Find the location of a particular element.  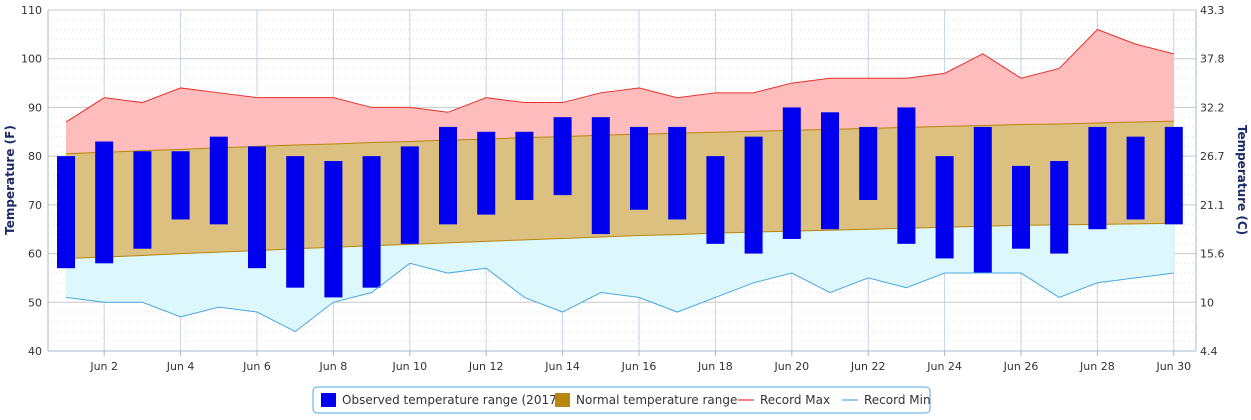

y-tick-label-right: 26.7 is located at coordinates (1212, 156).